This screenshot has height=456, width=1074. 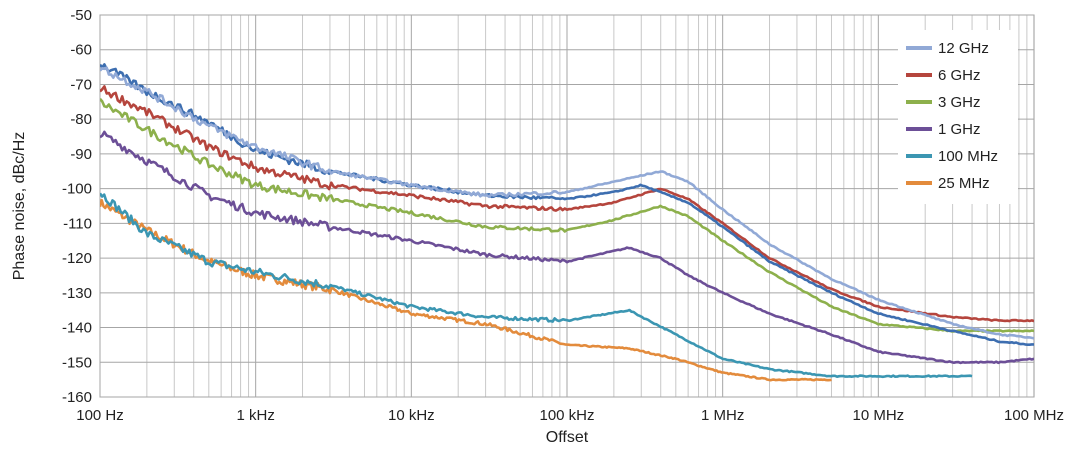 I want to click on legend-label: 25 MHz, so click(x=964, y=183).